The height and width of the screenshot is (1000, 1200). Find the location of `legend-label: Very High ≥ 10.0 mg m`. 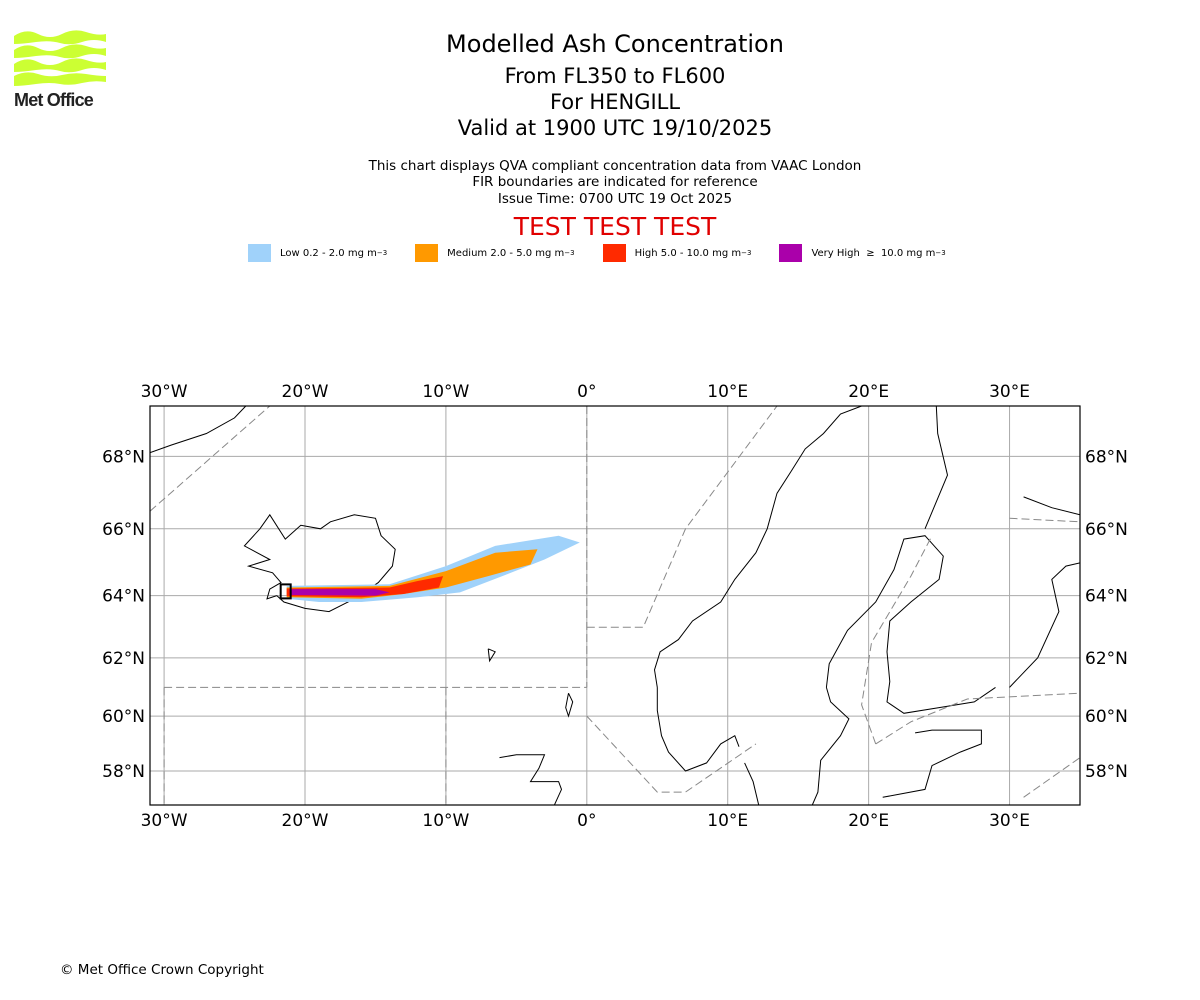

legend-label: Very High ≥ 10.0 mg m is located at coordinates (873, 253).